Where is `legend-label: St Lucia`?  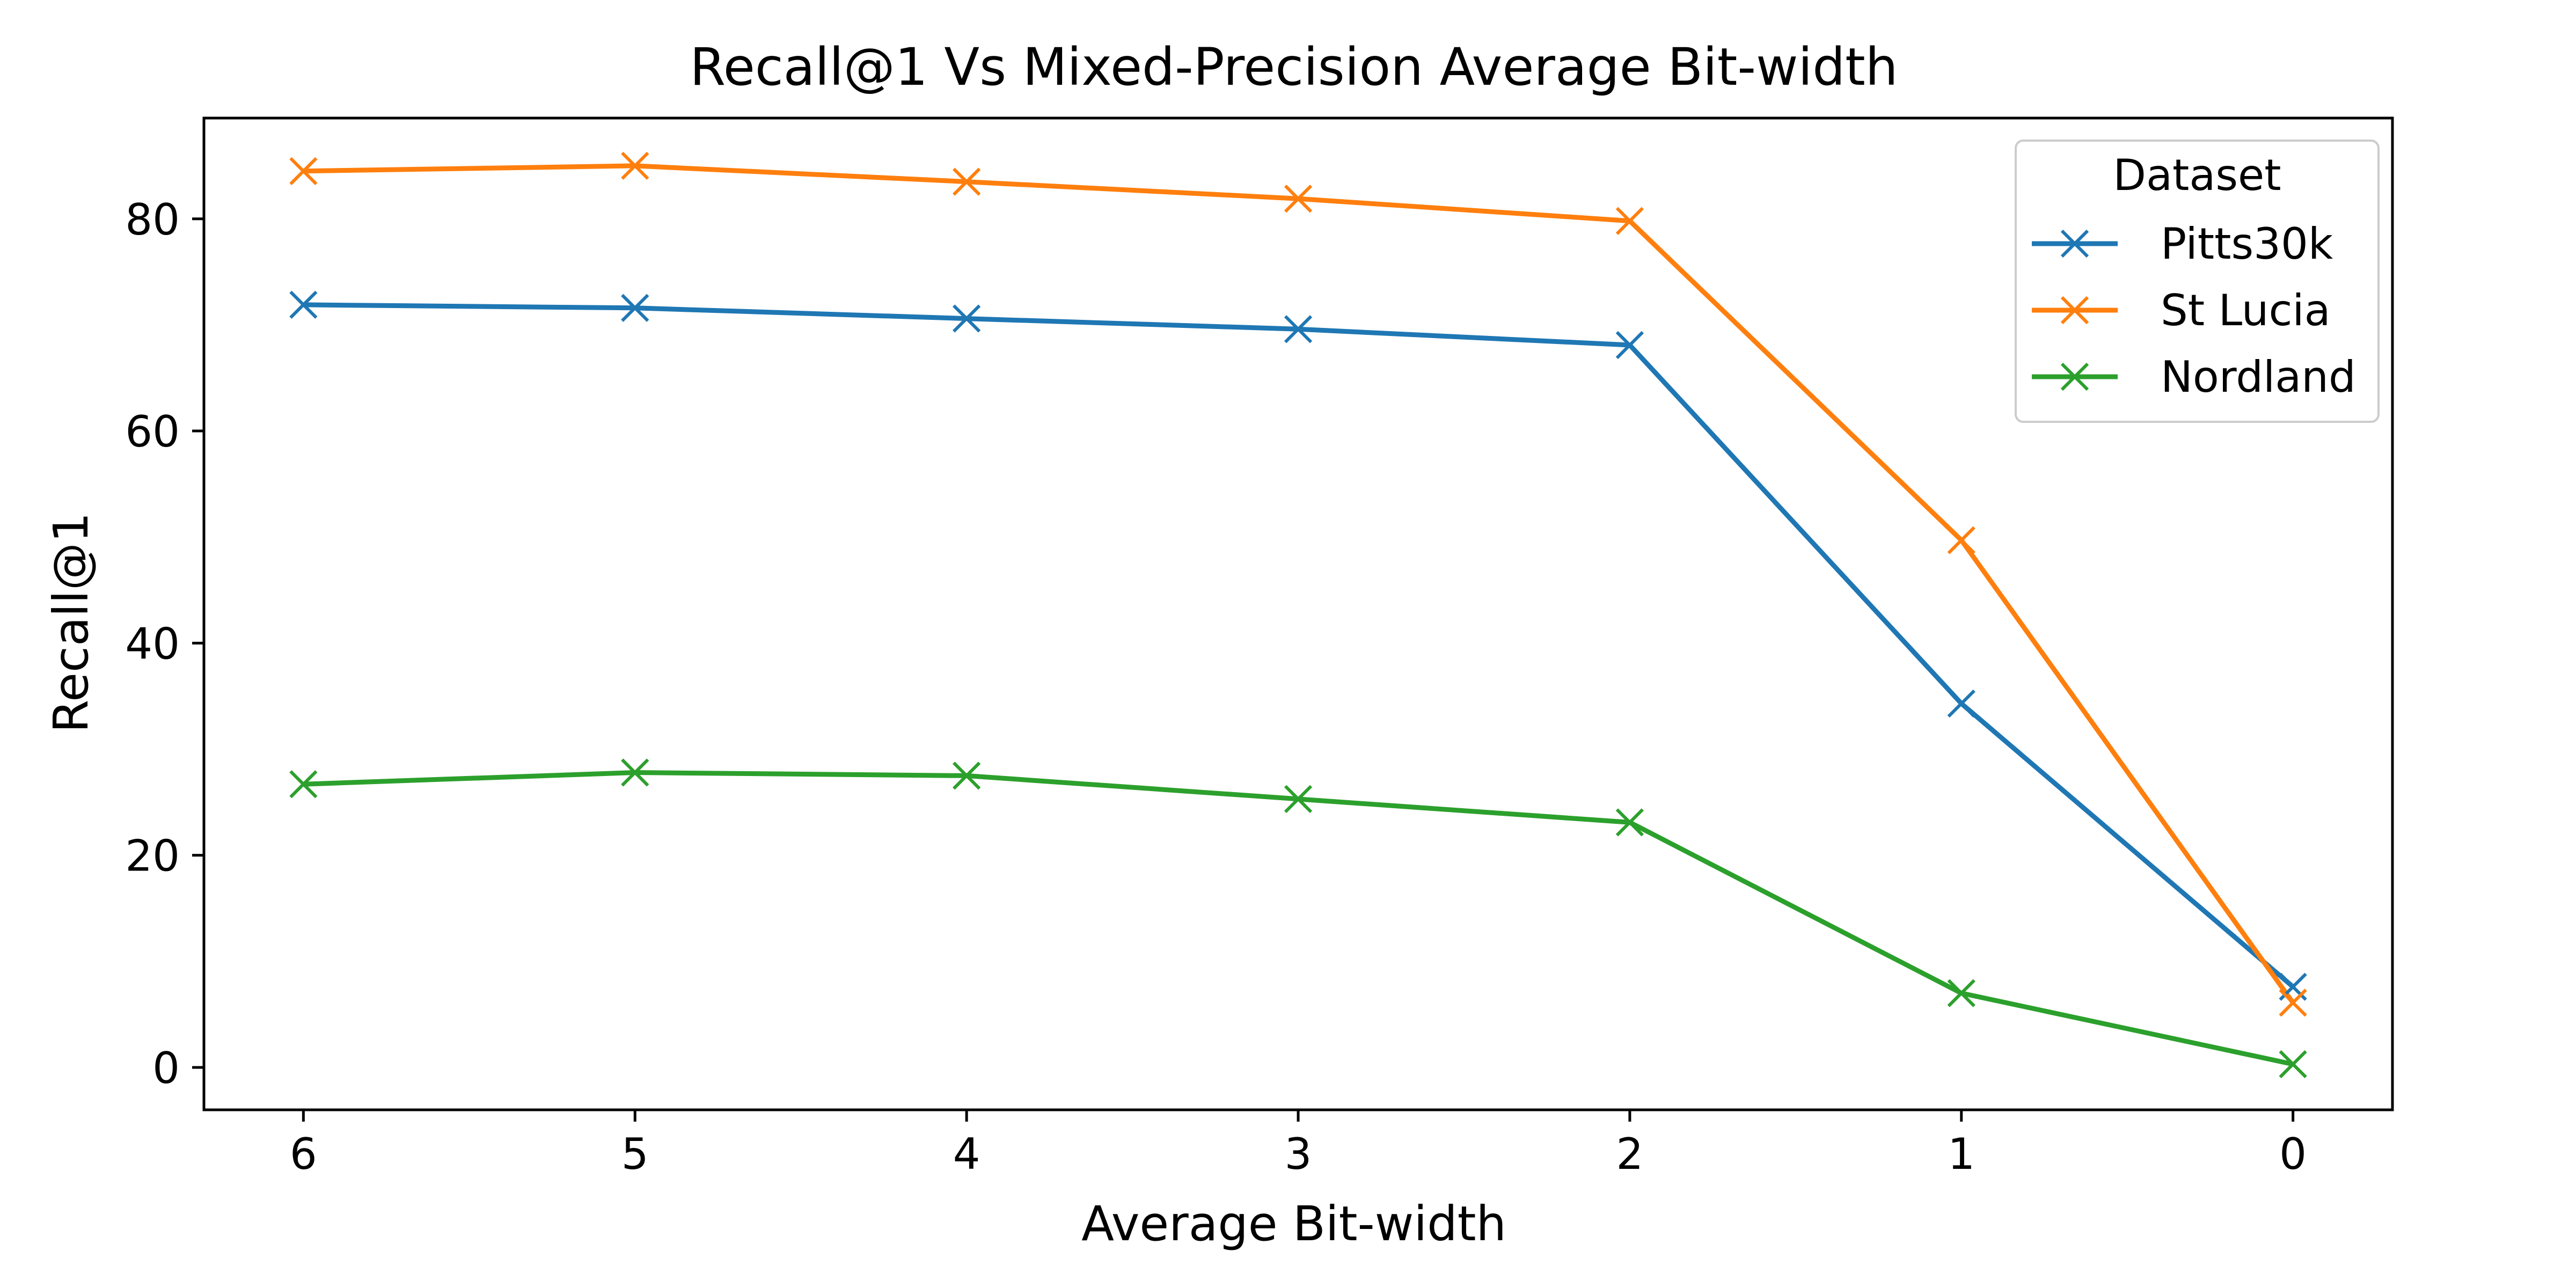 legend-label: St Lucia is located at coordinates (2246, 310).